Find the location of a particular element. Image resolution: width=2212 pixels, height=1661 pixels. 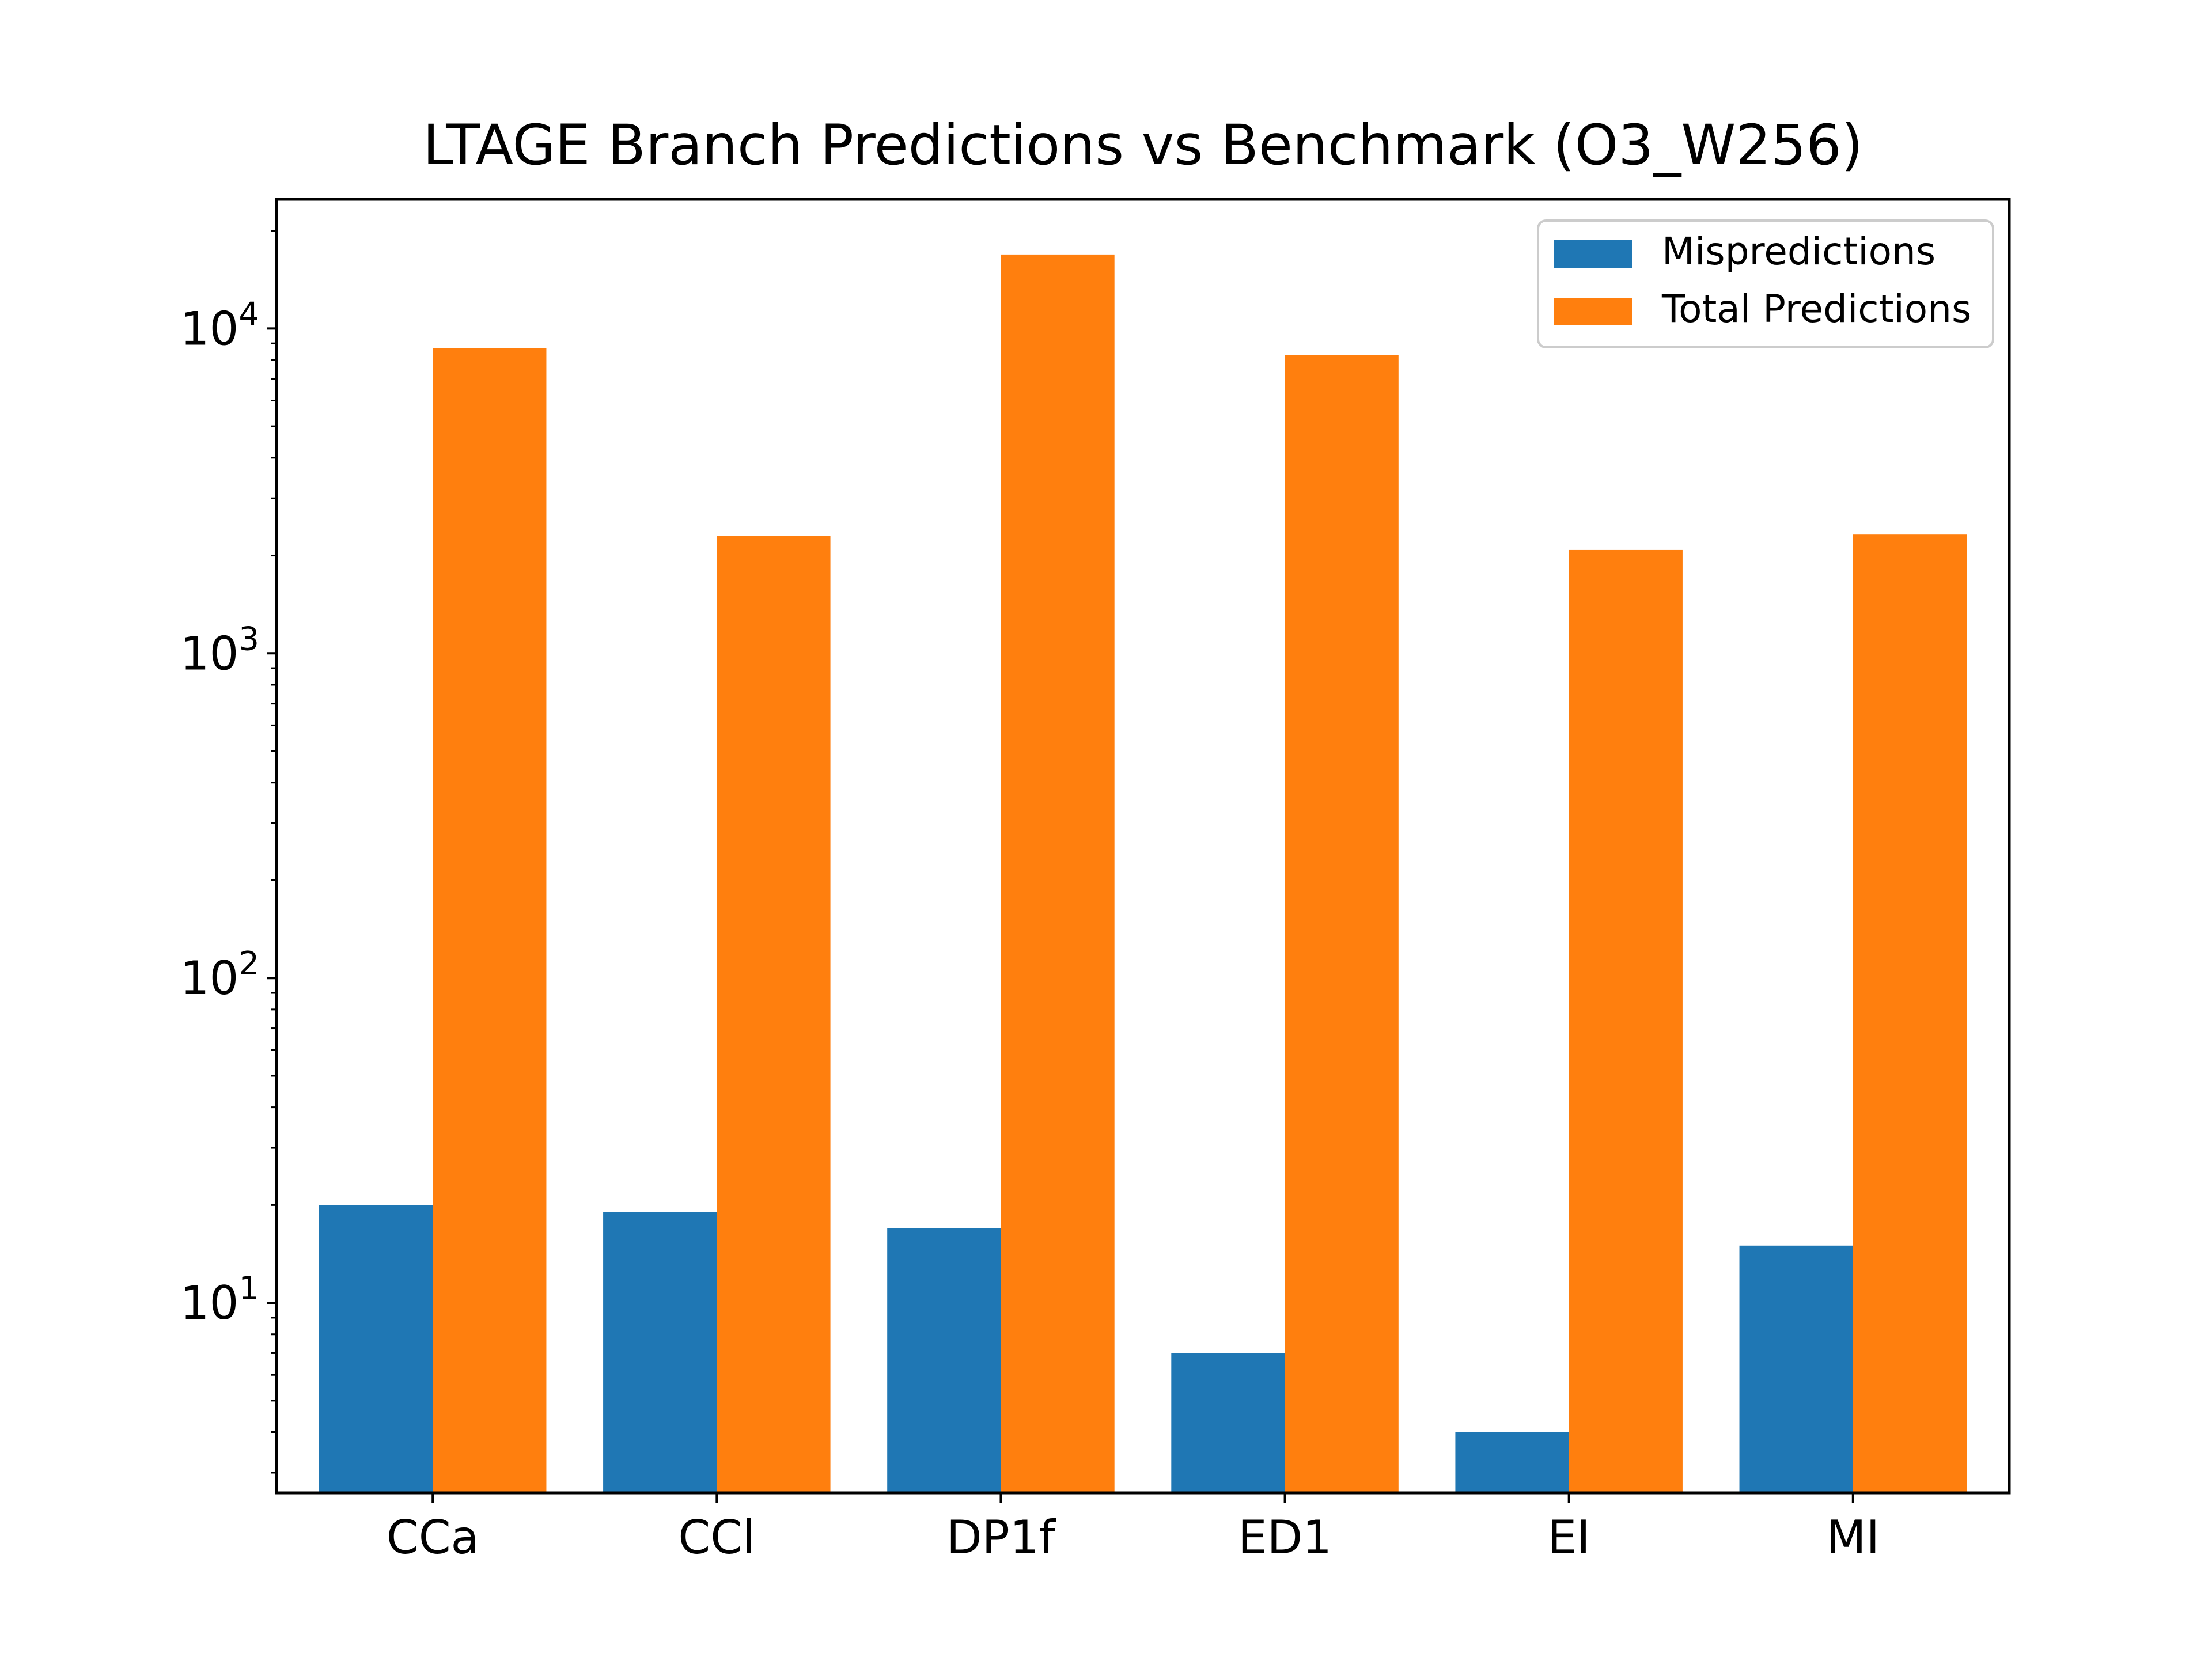

bar-total-predictions-ed1 is located at coordinates (1342, 924).